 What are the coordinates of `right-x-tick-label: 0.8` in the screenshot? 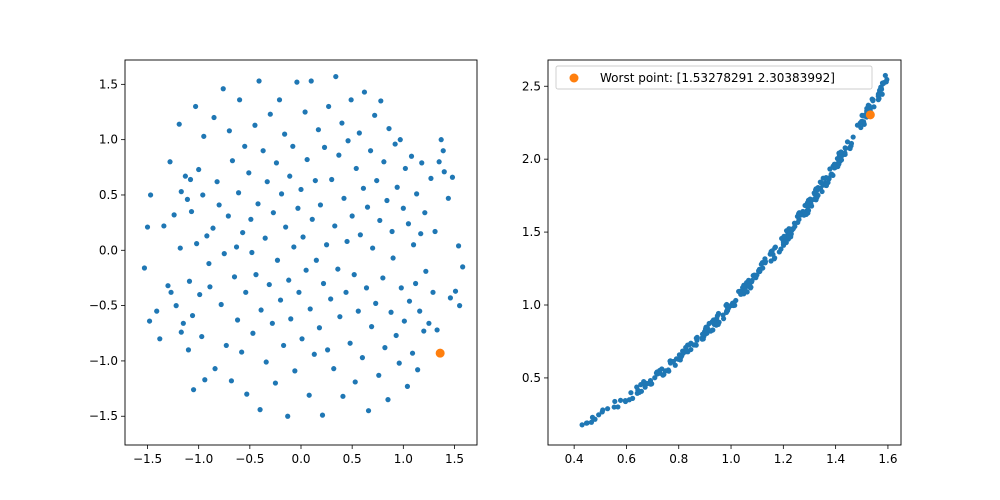 It's located at (678, 459).